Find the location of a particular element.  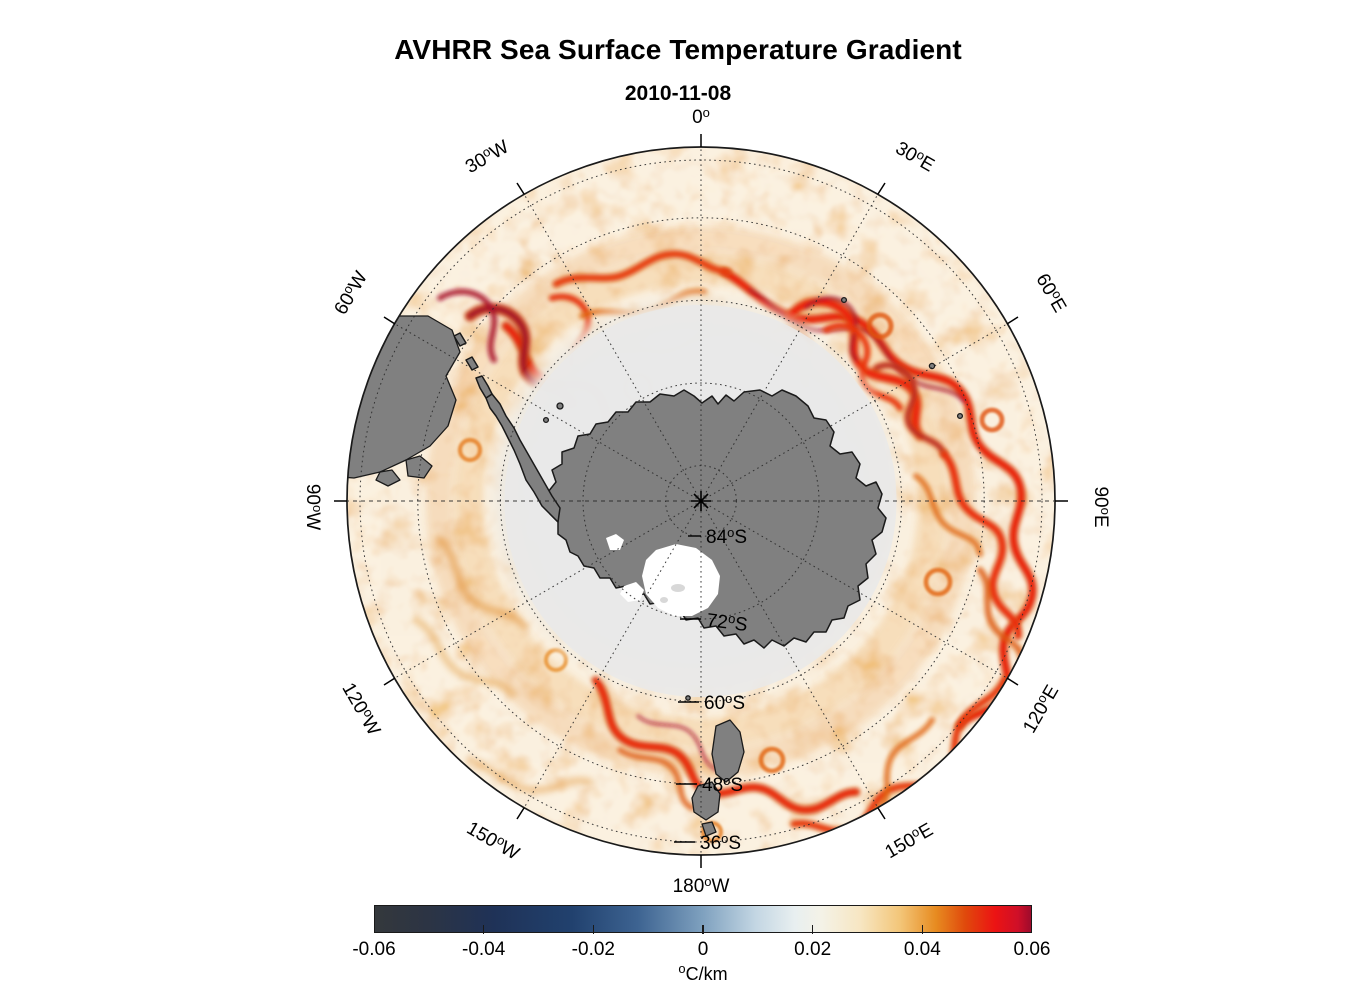

lat-labels: 84oS 72oS 60oS 48oS 36oS is located at coordinates (724, 689).